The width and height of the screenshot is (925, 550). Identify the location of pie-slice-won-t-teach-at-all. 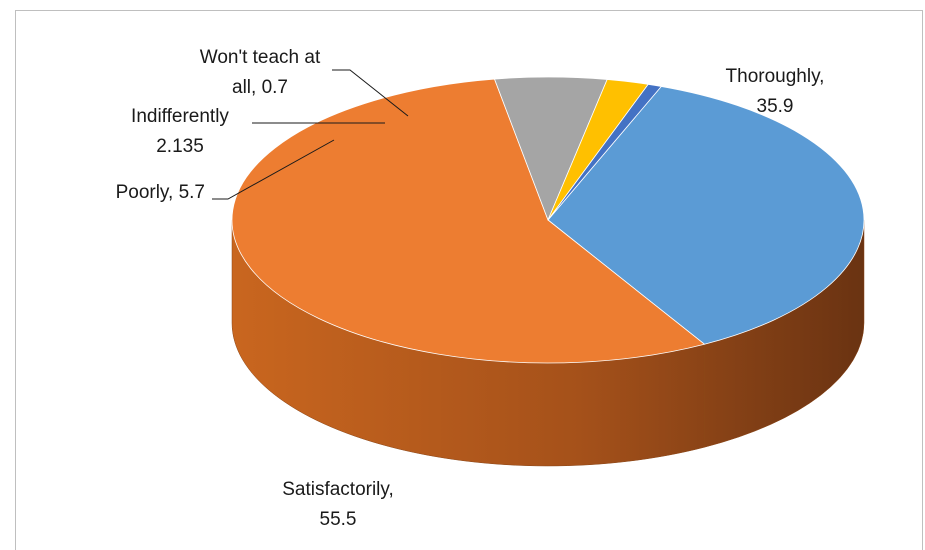
(604, 152).